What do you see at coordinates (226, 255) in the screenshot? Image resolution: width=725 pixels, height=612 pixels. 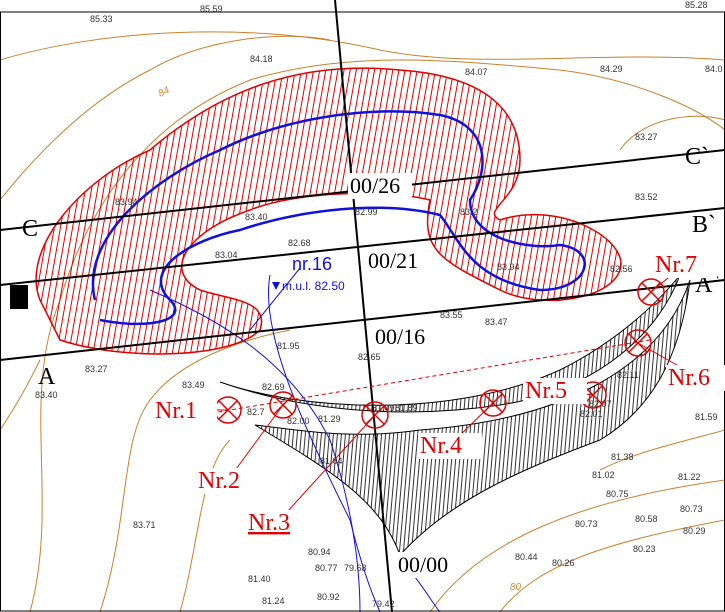 I see `spot-elevation: 83.04` at bounding box center [226, 255].